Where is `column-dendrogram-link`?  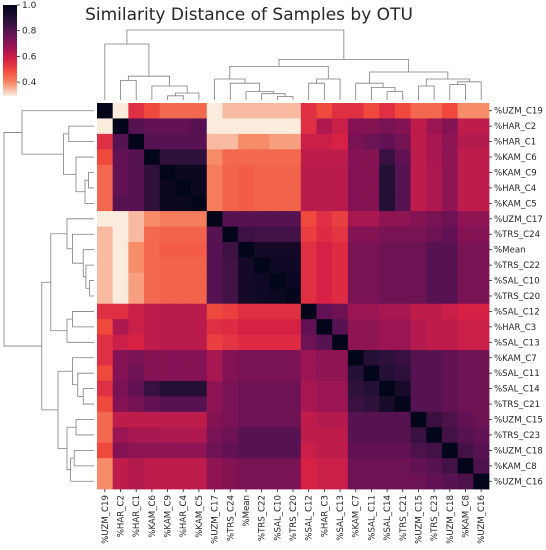
column-dendrogram-link is located at coordinates (230, 89).